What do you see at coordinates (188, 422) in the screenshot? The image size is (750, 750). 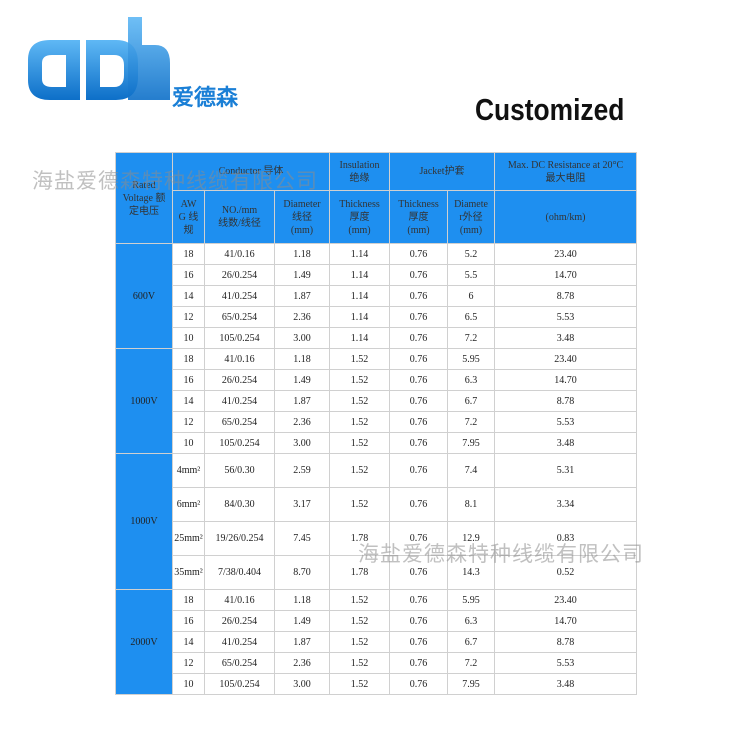 I see `table-cell: 12` at bounding box center [188, 422].